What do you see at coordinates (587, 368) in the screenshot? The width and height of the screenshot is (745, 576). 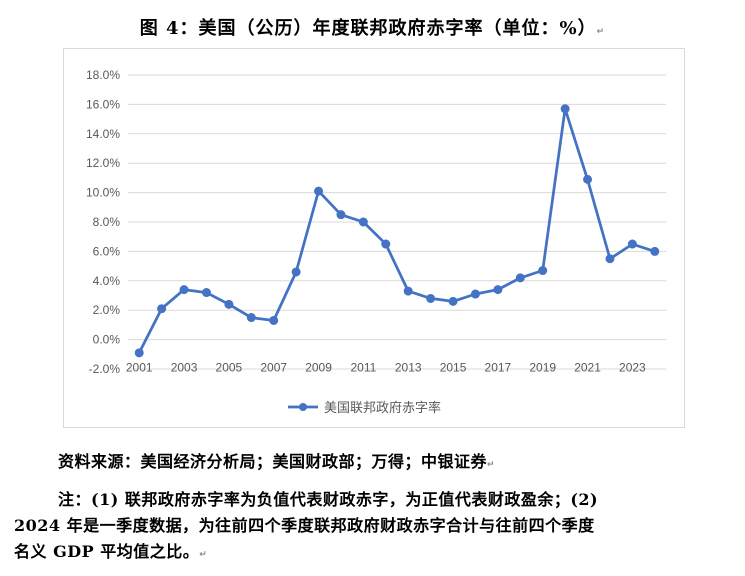 I see `x-tick-label: 2021` at bounding box center [587, 368].